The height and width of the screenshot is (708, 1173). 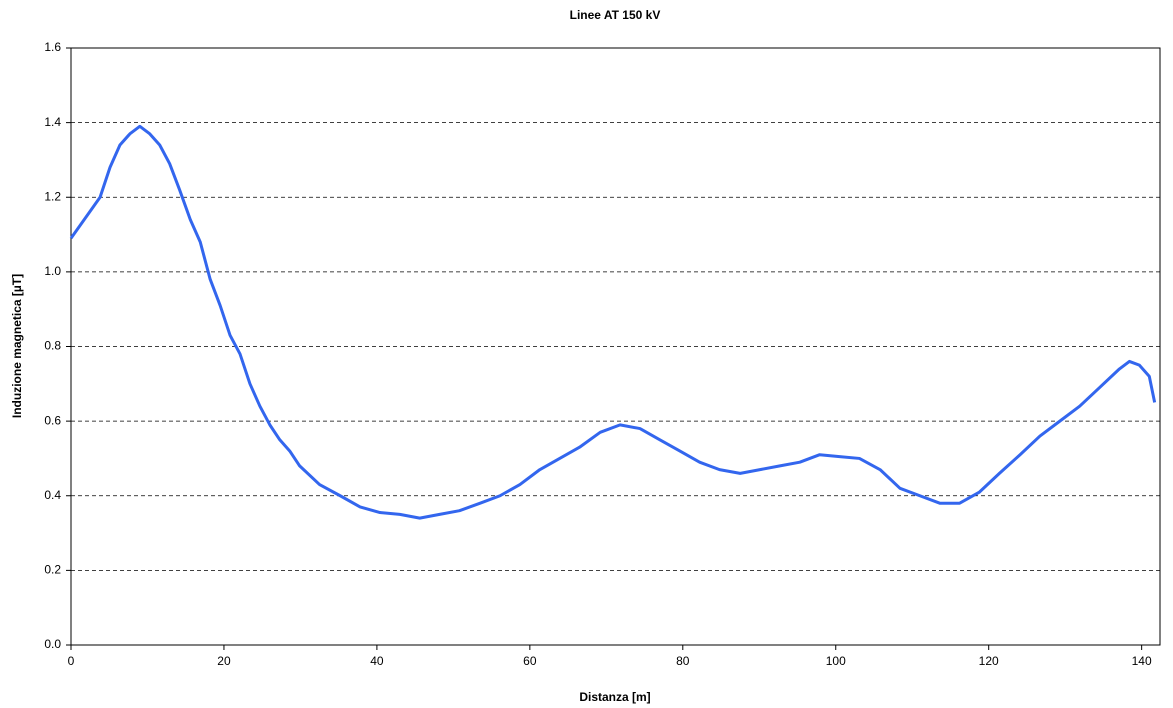 What do you see at coordinates (1142, 661) in the screenshot?
I see `x-tick-label: 140` at bounding box center [1142, 661].